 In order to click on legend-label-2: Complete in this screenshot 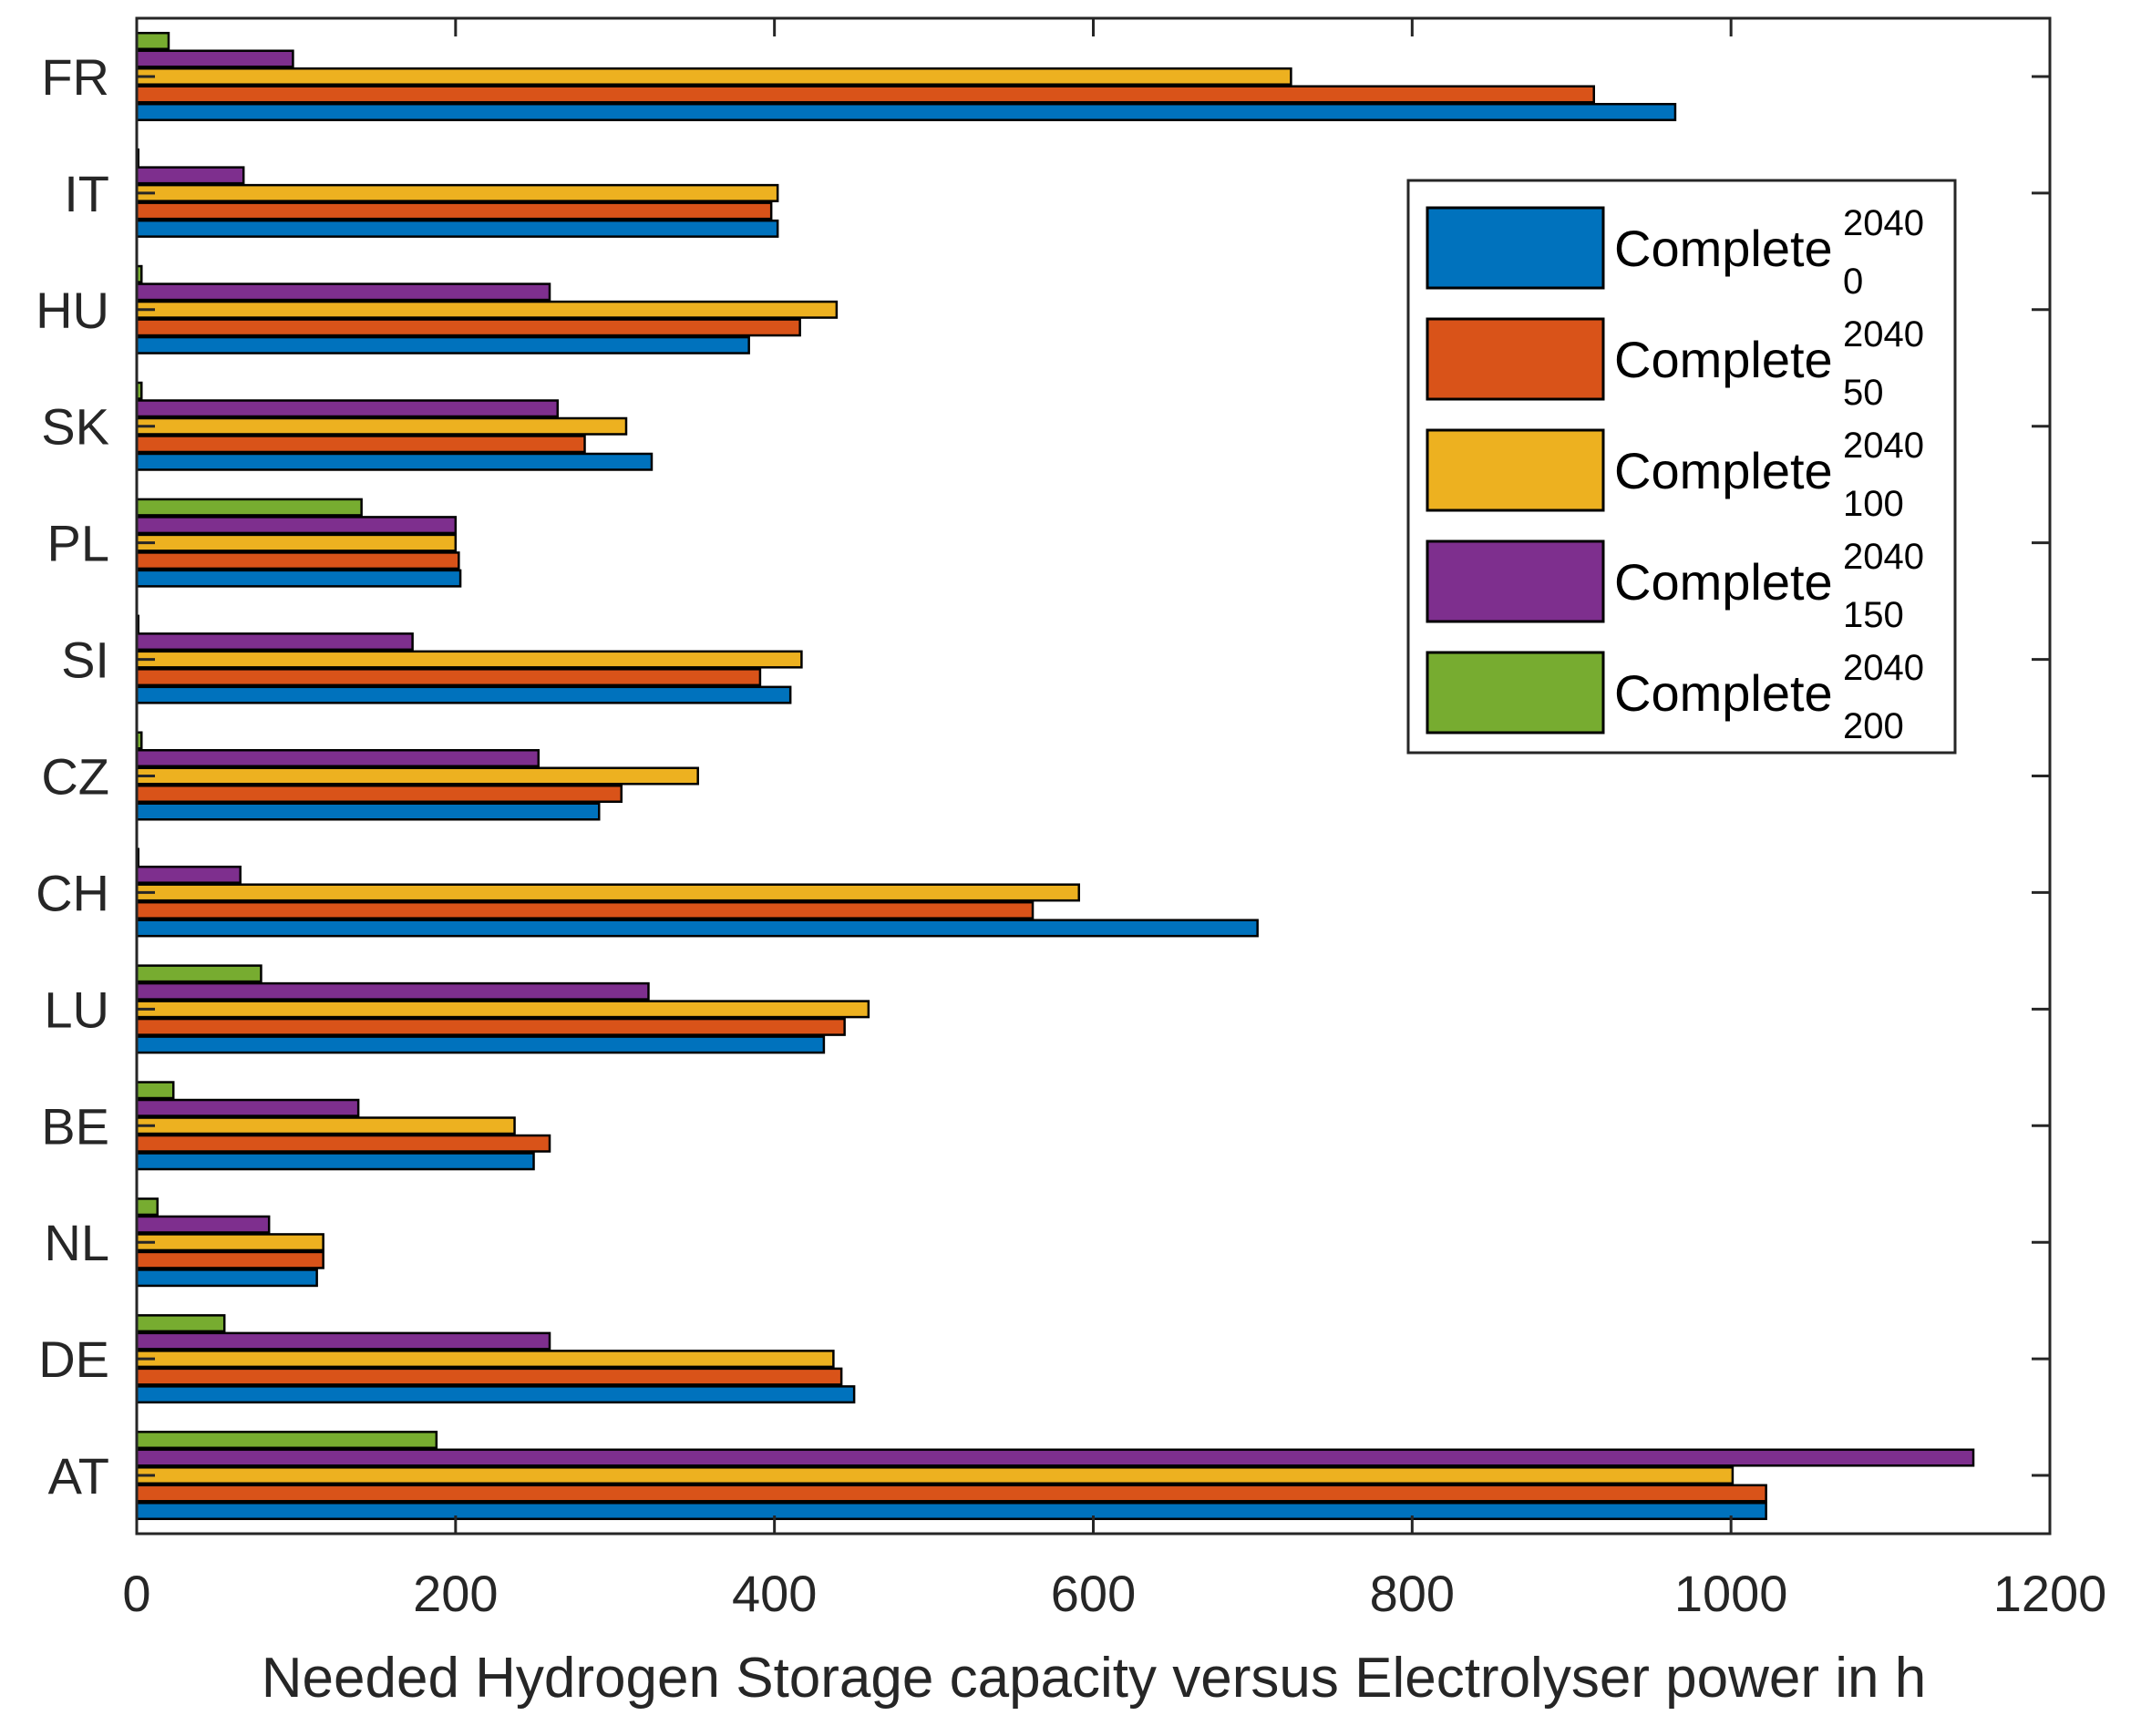, I will do `click(1723, 470)`.